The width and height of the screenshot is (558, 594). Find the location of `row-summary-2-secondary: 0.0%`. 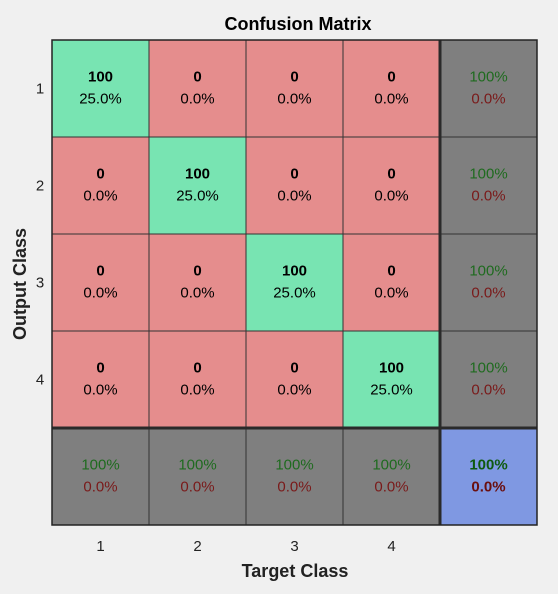

row-summary-2-secondary: 0.0% is located at coordinates (488, 196).